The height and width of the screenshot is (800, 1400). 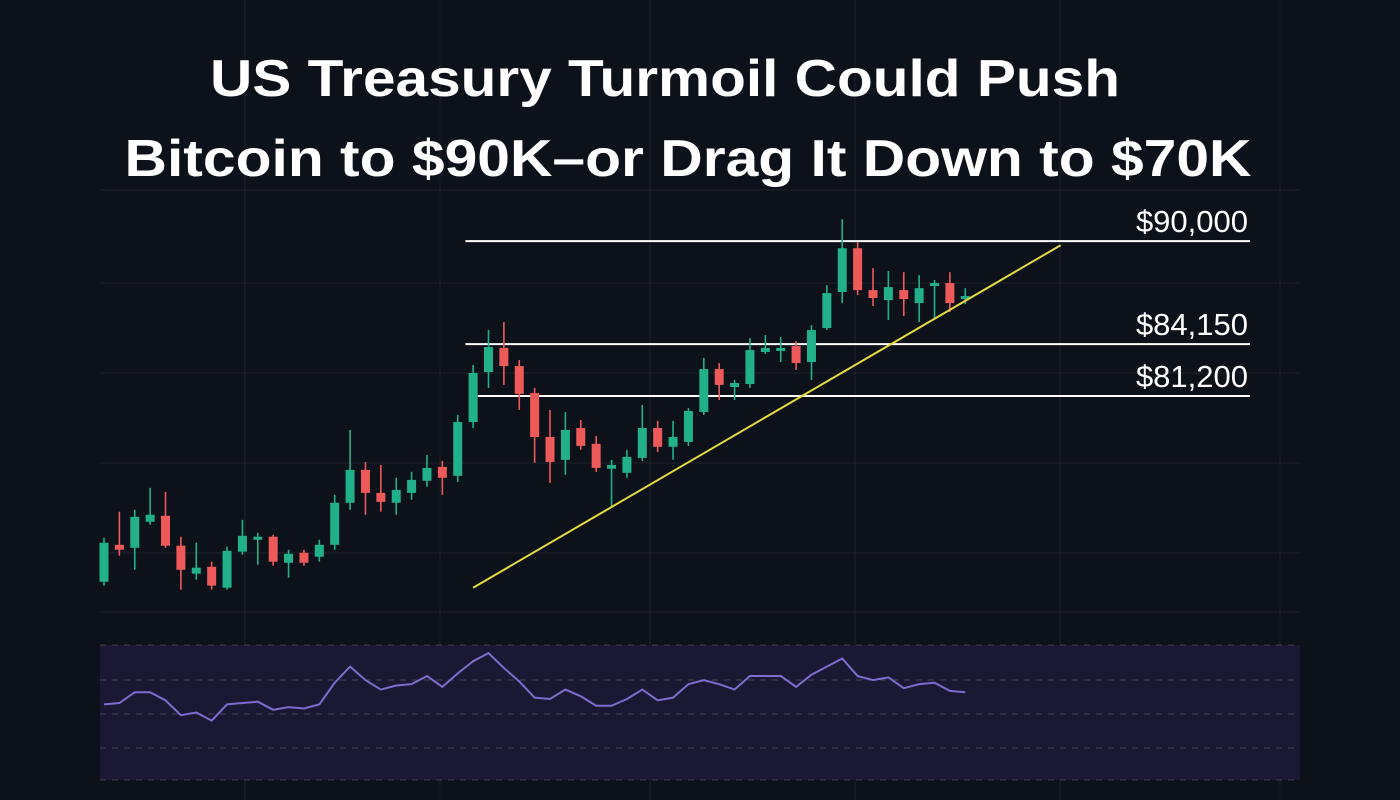 What do you see at coordinates (689, 159) in the screenshot?
I see `chart-title: Bitcoin to $90K–or Drag It Down to $70K` at bounding box center [689, 159].